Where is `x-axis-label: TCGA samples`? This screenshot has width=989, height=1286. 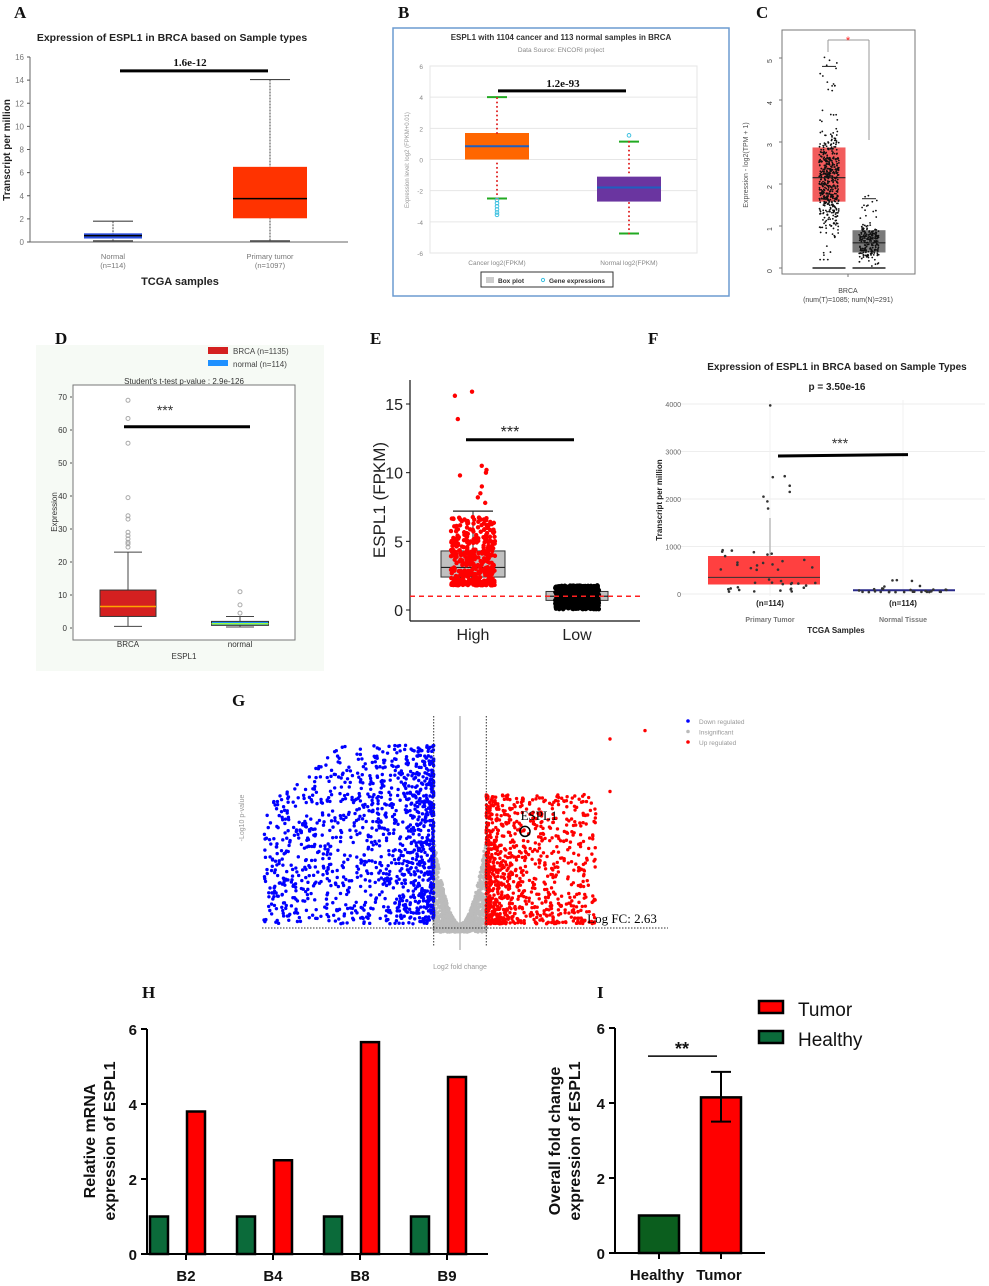 x-axis-label: TCGA samples is located at coordinates (180, 282).